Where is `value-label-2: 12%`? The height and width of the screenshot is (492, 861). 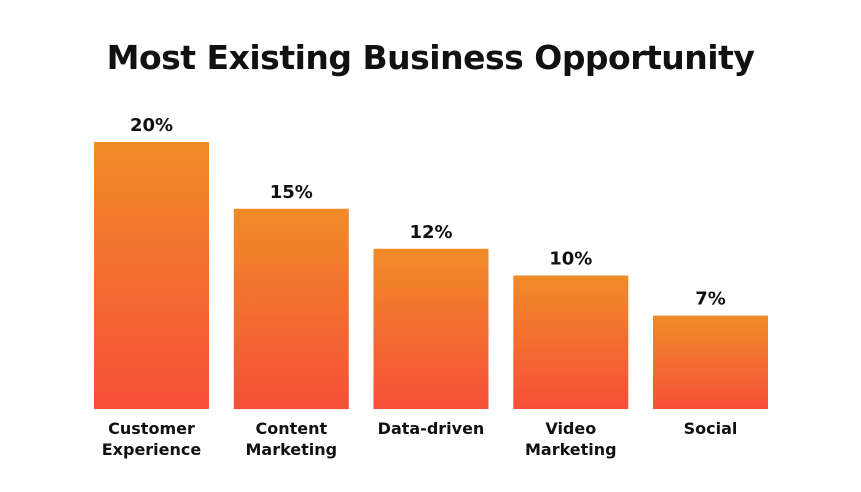 value-label-2: 12% is located at coordinates (430, 232).